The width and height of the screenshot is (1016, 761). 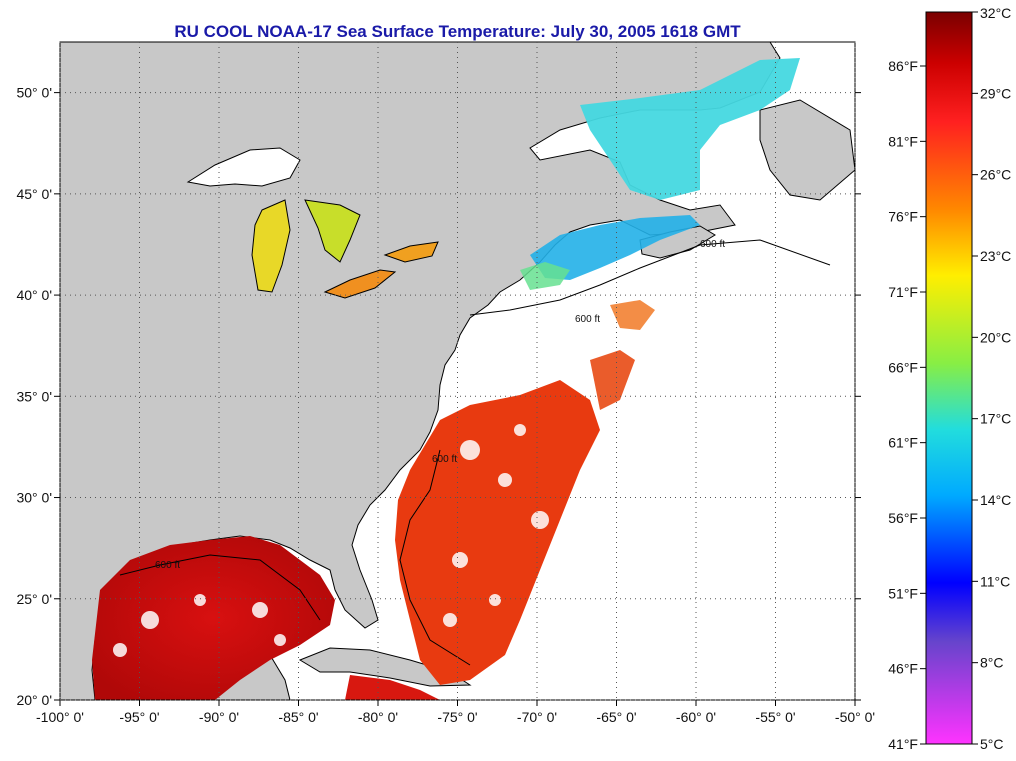 What do you see at coordinates (213, 618) in the screenshot?
I see `sst-gulf-of-mexico` at bounding box center [213, 618].